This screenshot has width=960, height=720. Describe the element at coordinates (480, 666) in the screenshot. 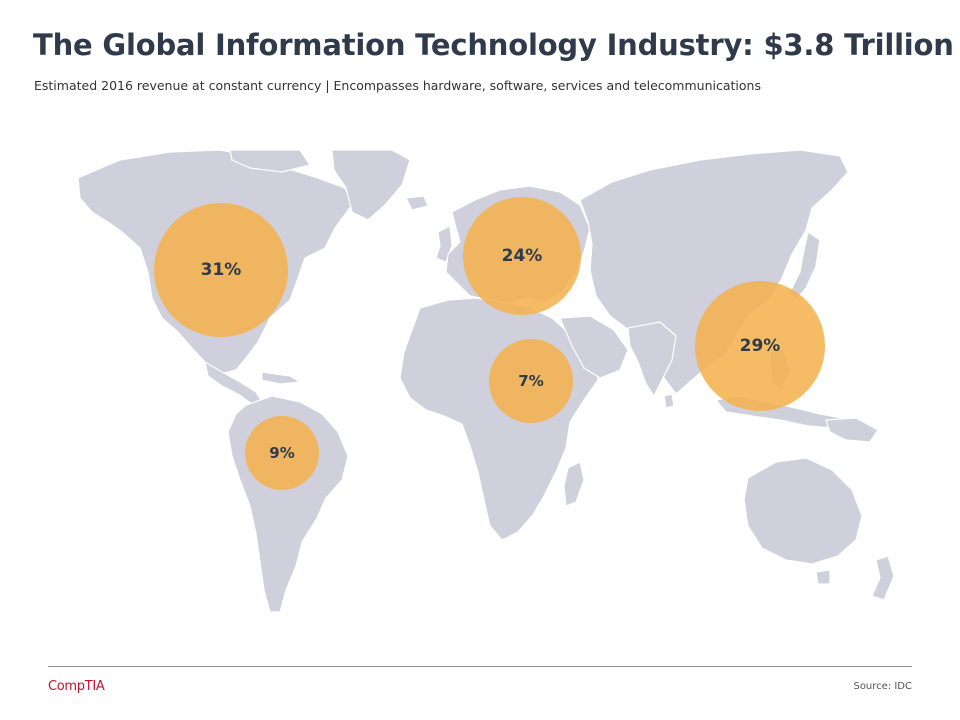

I see `footer-divider` at that location.